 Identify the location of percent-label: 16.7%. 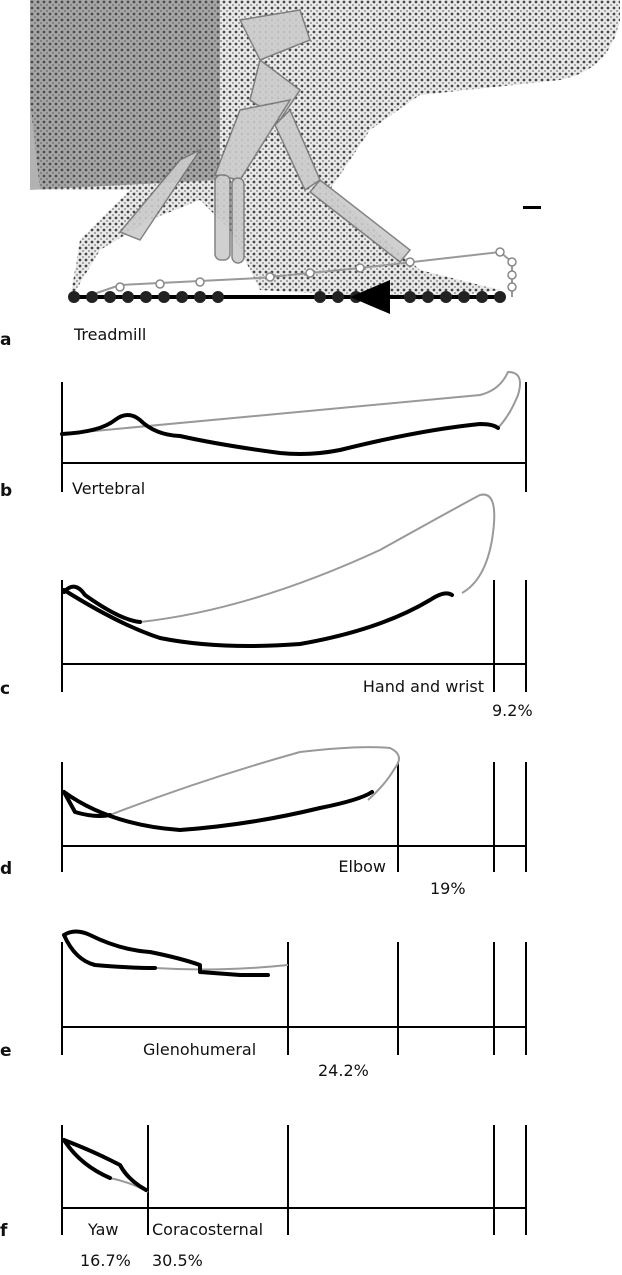
(105, 1260).